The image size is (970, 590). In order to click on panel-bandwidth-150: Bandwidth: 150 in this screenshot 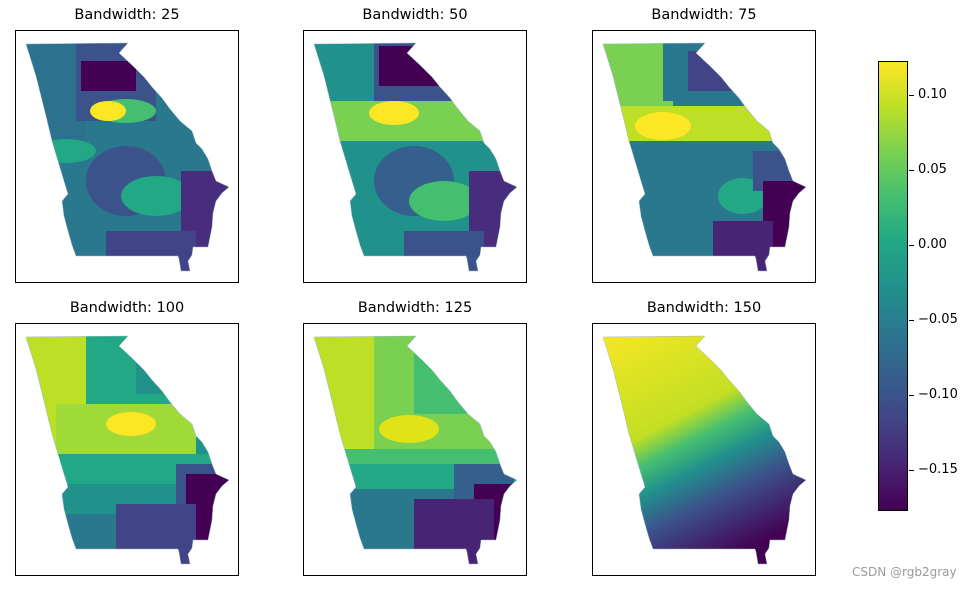, I will do `click(704, 438)`.